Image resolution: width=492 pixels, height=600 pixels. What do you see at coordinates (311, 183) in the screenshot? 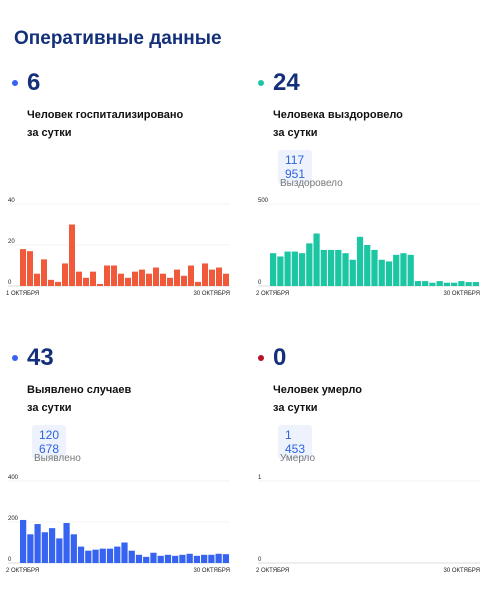
I see `recovered-total-label: Выздоровело` at bounding box center [311, 183].